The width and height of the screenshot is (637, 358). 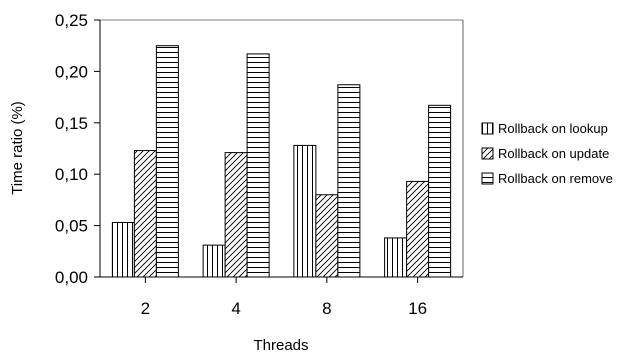 I want to click on y-tick-label: 0,25, so click(x=71, y=20).